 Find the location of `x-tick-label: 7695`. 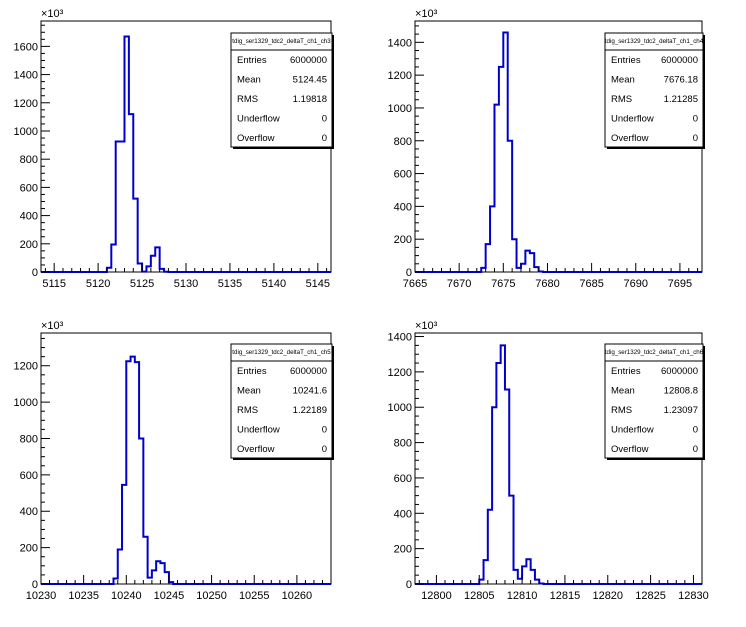

x-tick-label: 7695 is located at coordinates (680, 284).